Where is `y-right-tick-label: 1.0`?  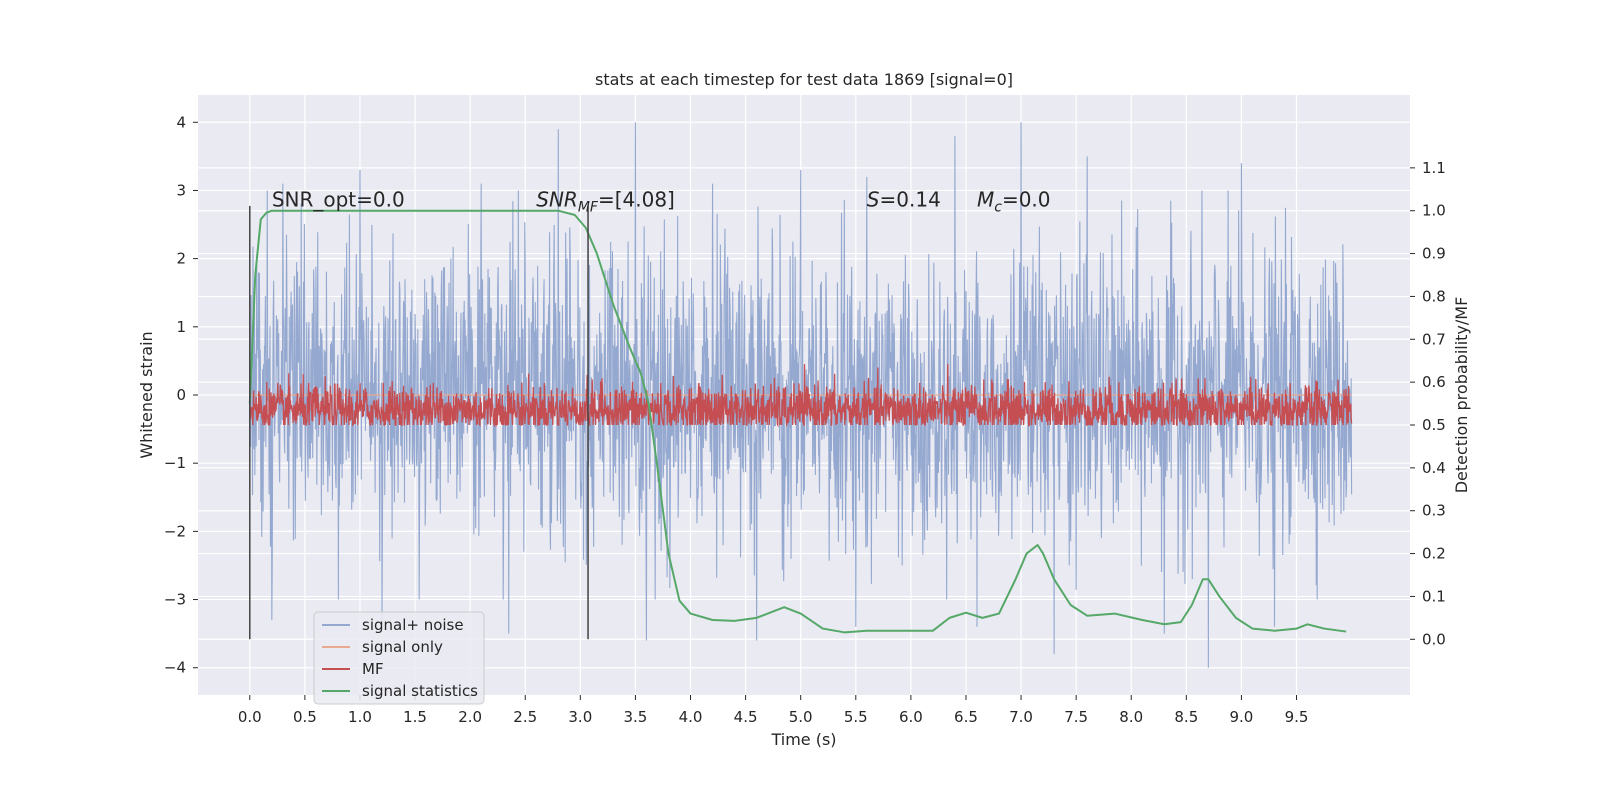 y-right-tick-label: 1.0 is located at coordinates (1434, 211).